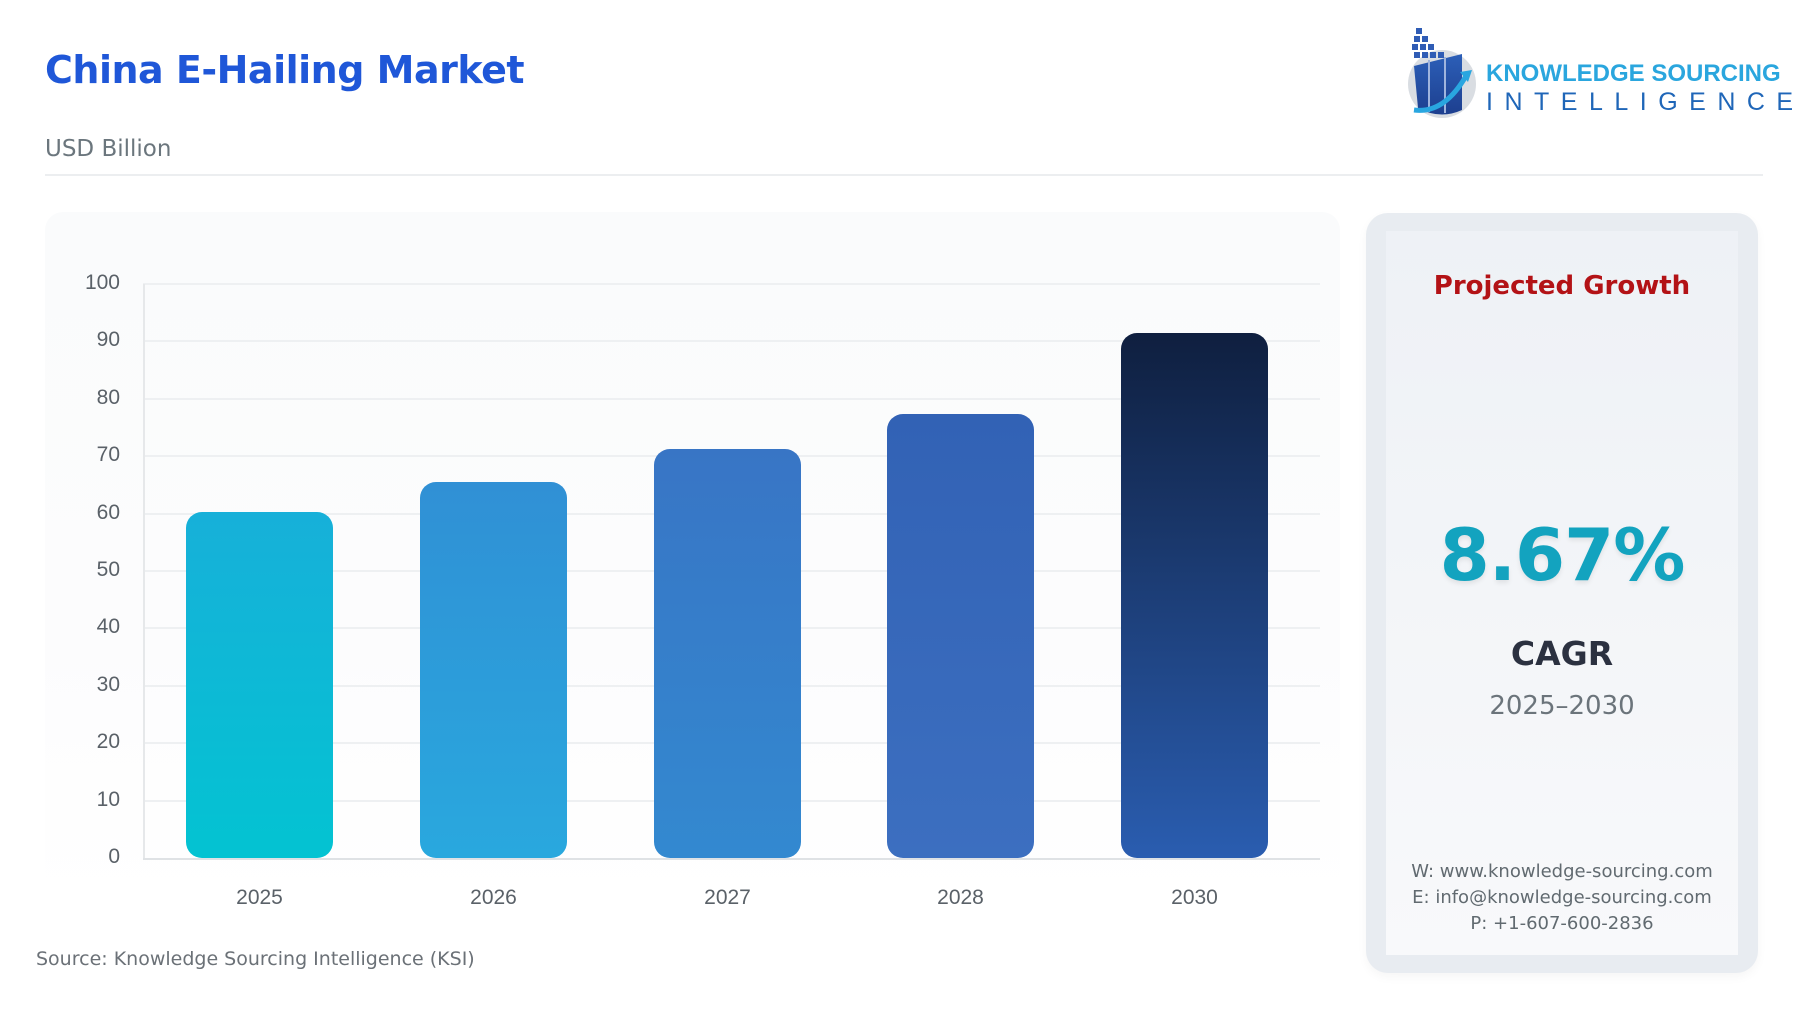 The image size is (1800, 1012). I want to click on cagr-period: 2025–2030, so click(1562, 706).